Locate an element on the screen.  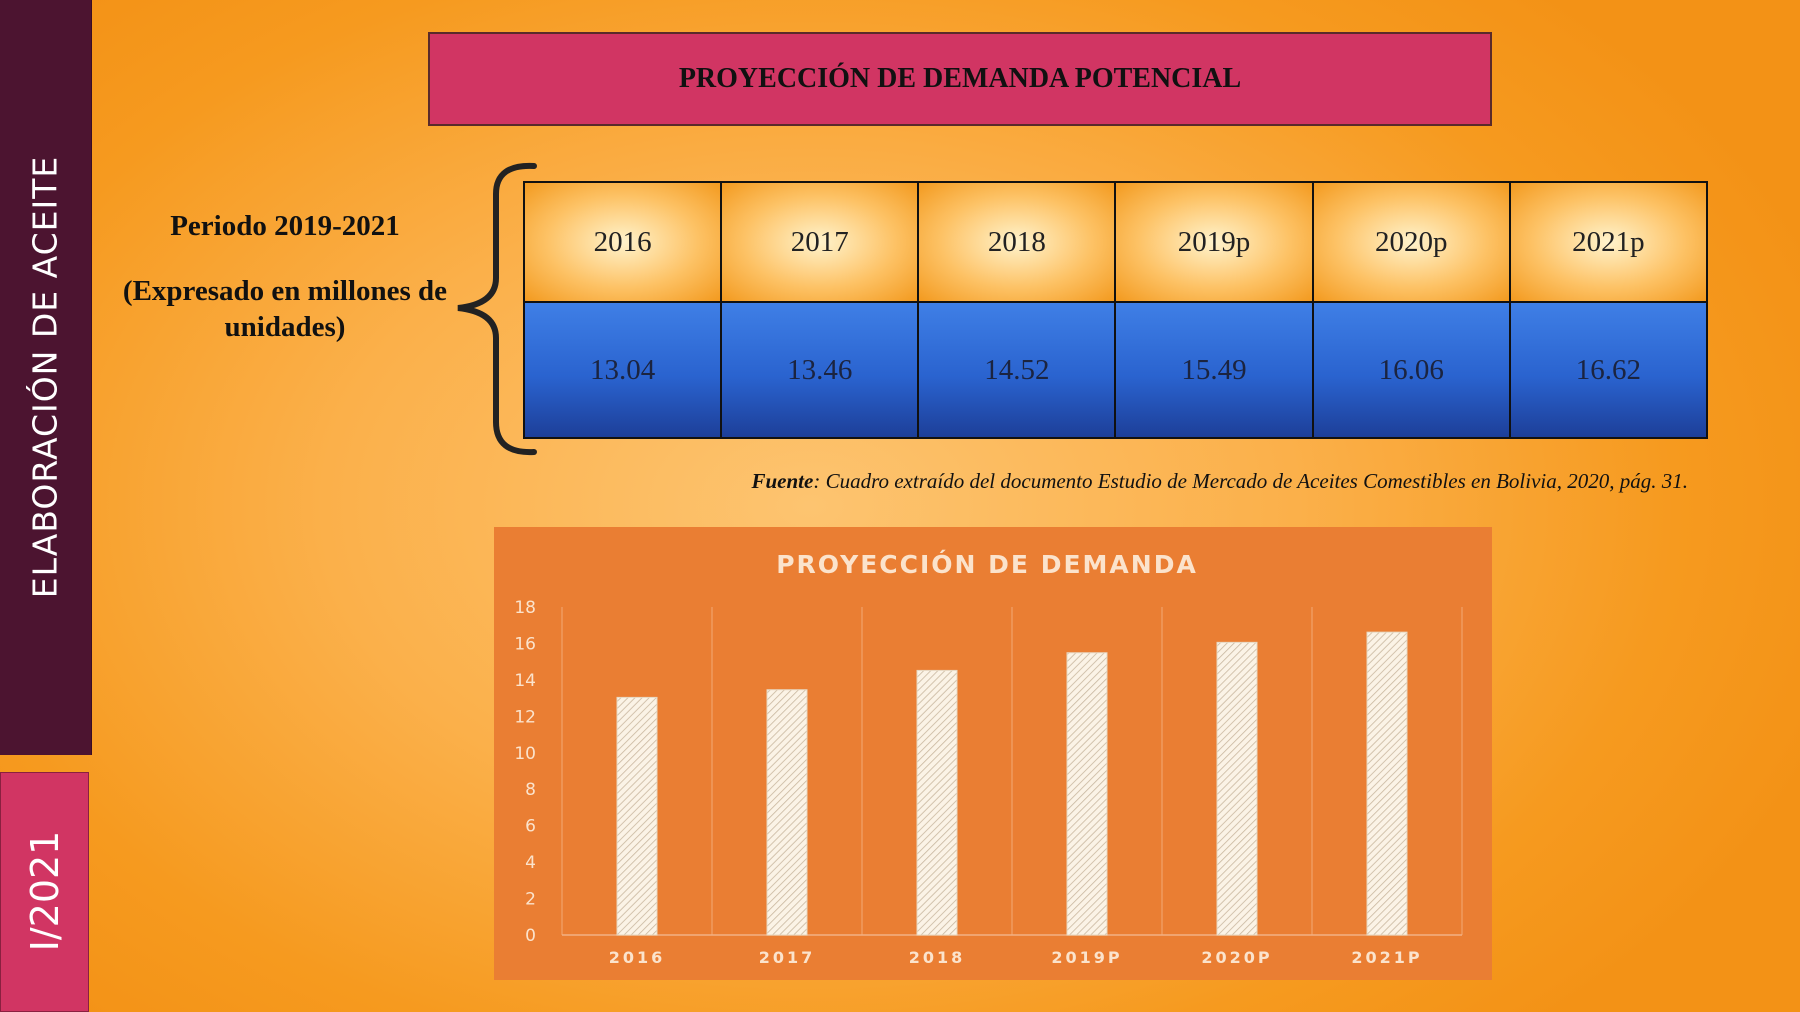
sidebar-period-bar: I/2021 is located at coordinates (44, 892).